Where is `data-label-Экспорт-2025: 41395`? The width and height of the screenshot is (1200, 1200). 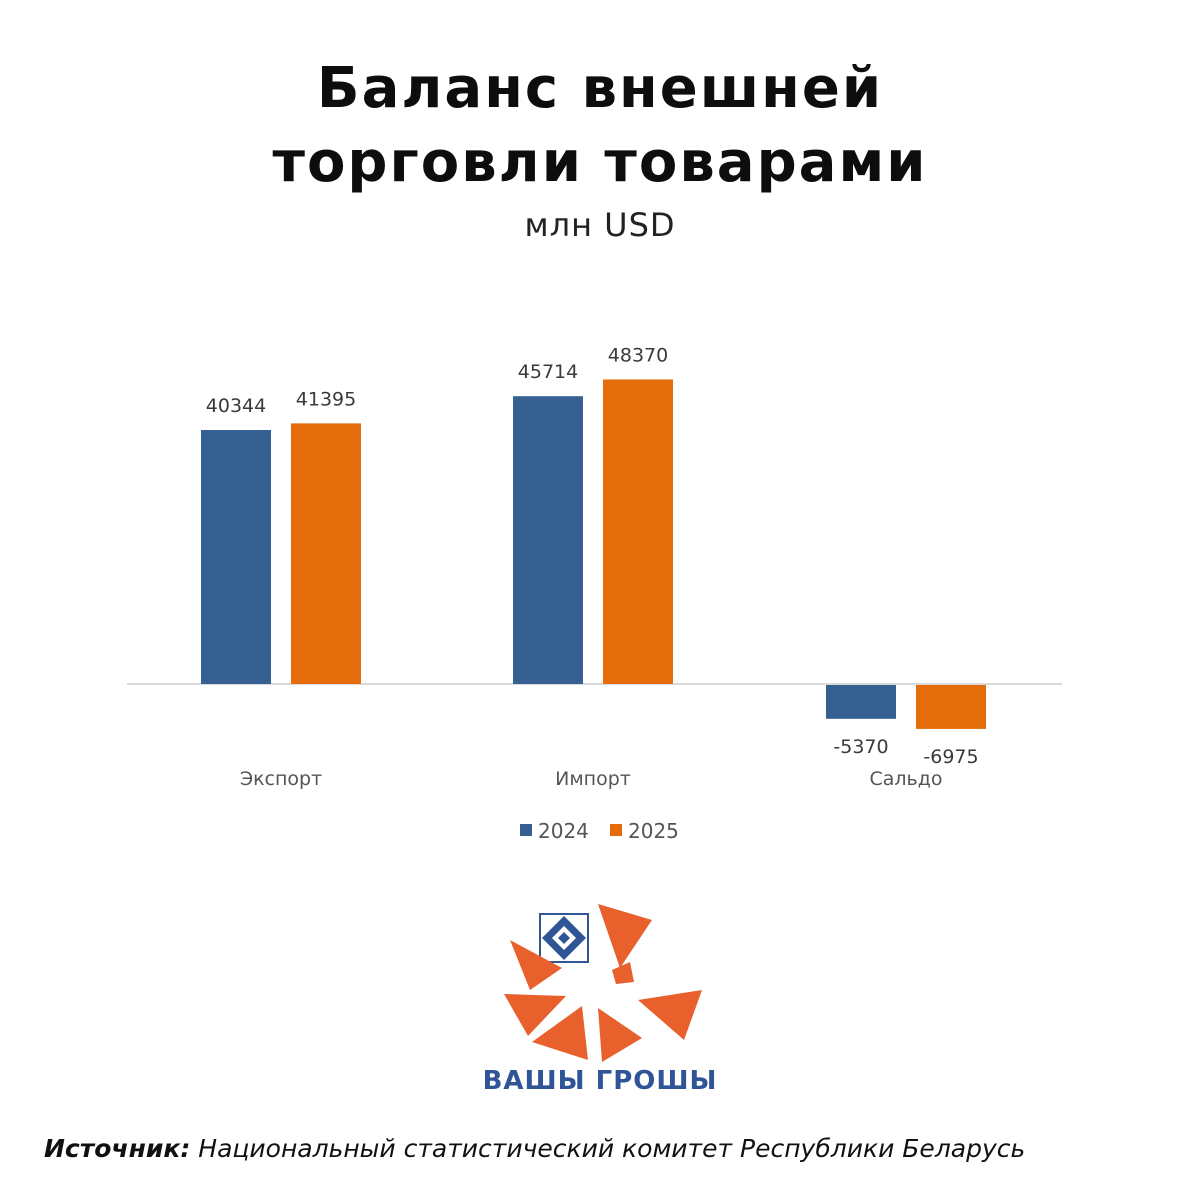
data-label-Экспорт-2025: 41395 is located at coordinates (326, 399).